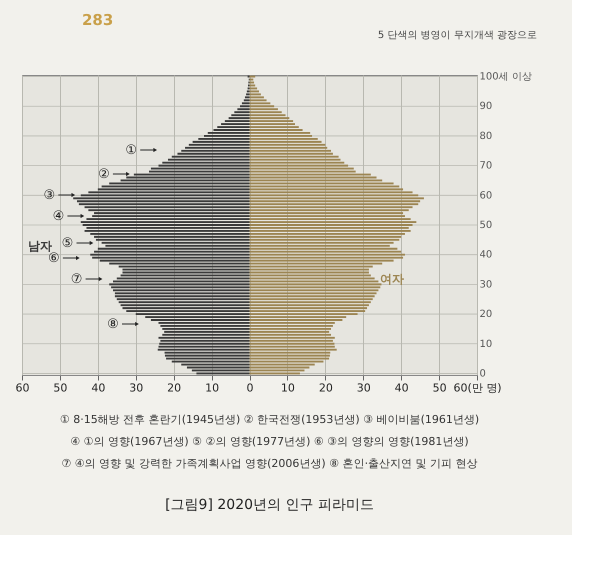 The image size is (597, 574). What do you see at coordinates (40, 246) in the screenshot?
I see `text: 남자` at bounding box center [40, 246].